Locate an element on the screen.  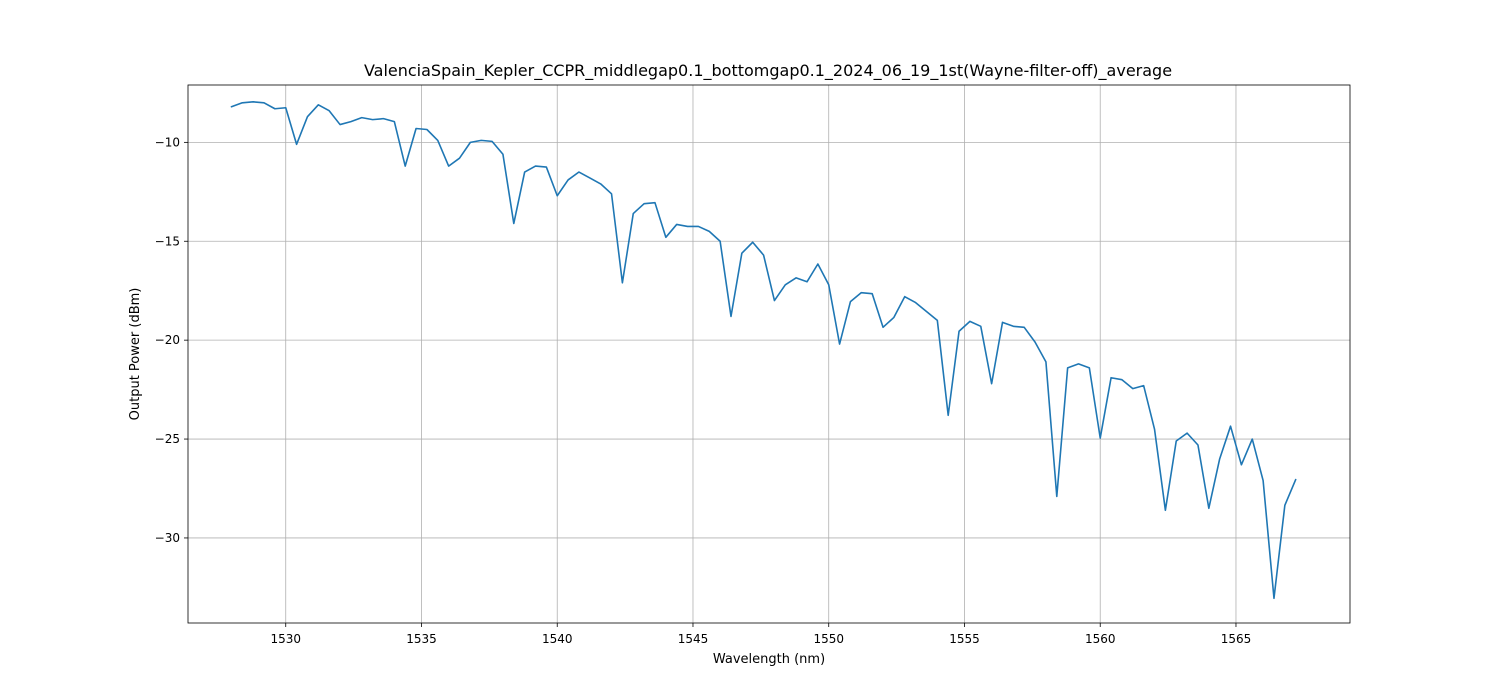
x-axis: 1530 1535 1540 1545 1550 1555 1560 1565 is located at coordinates (760, 634).